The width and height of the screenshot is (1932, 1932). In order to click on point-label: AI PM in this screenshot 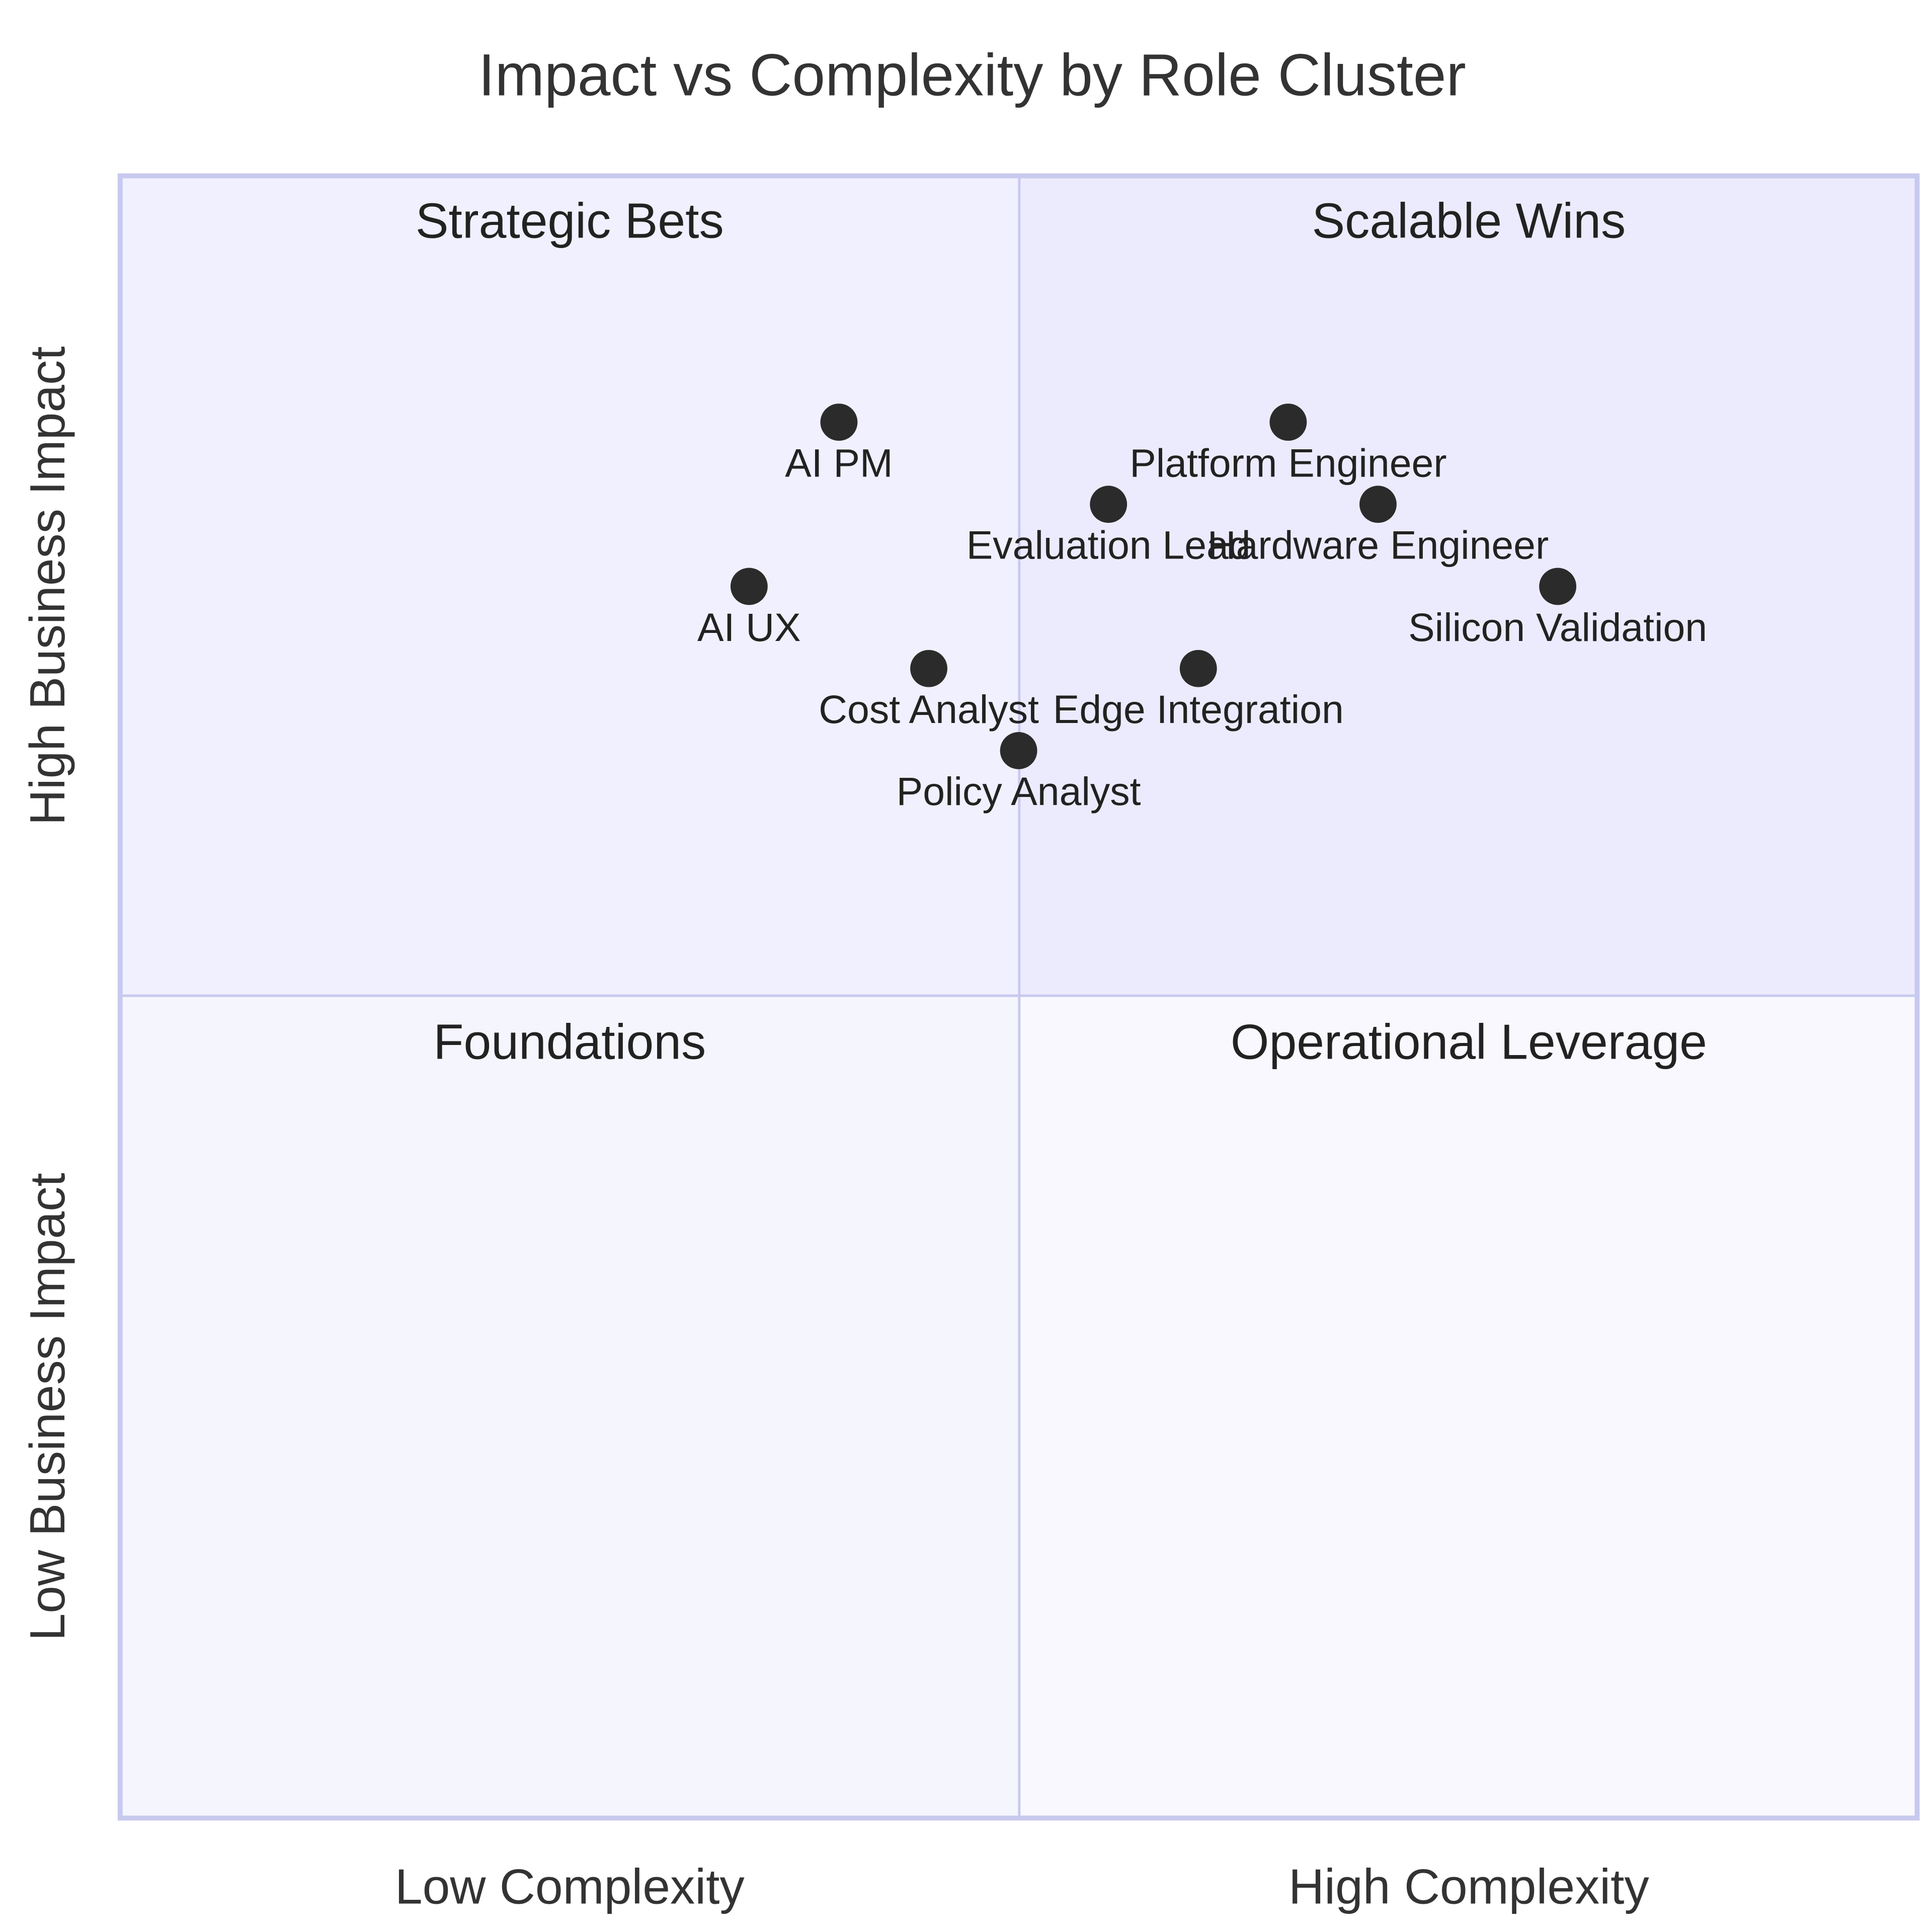, I will do `click(839, 463)`.